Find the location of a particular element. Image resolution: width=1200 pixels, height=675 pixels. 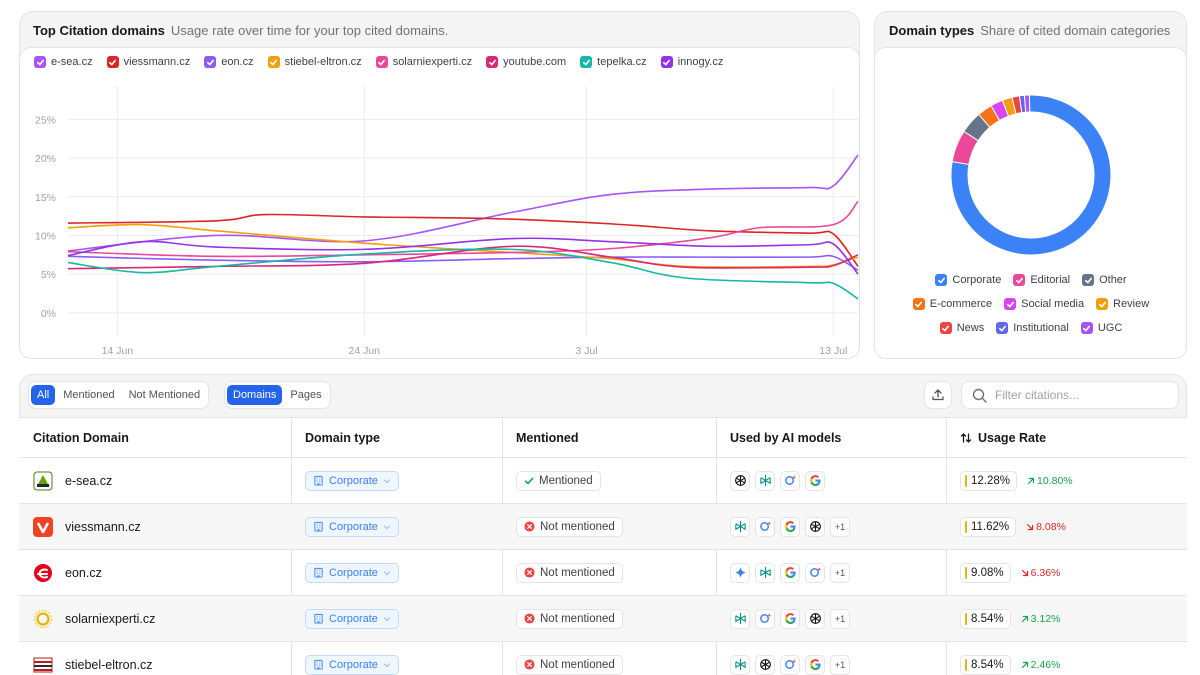

scope-pages: Pages is located at coordinates (306, 395).